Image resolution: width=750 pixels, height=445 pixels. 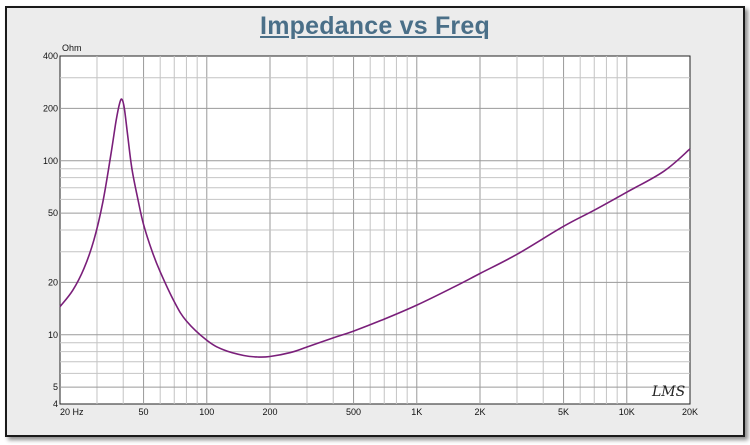 What do you see at coordinates (72, 48) in the screenshot?
I see `y-axis-label: Ohm` at bounding box center [72, 48].